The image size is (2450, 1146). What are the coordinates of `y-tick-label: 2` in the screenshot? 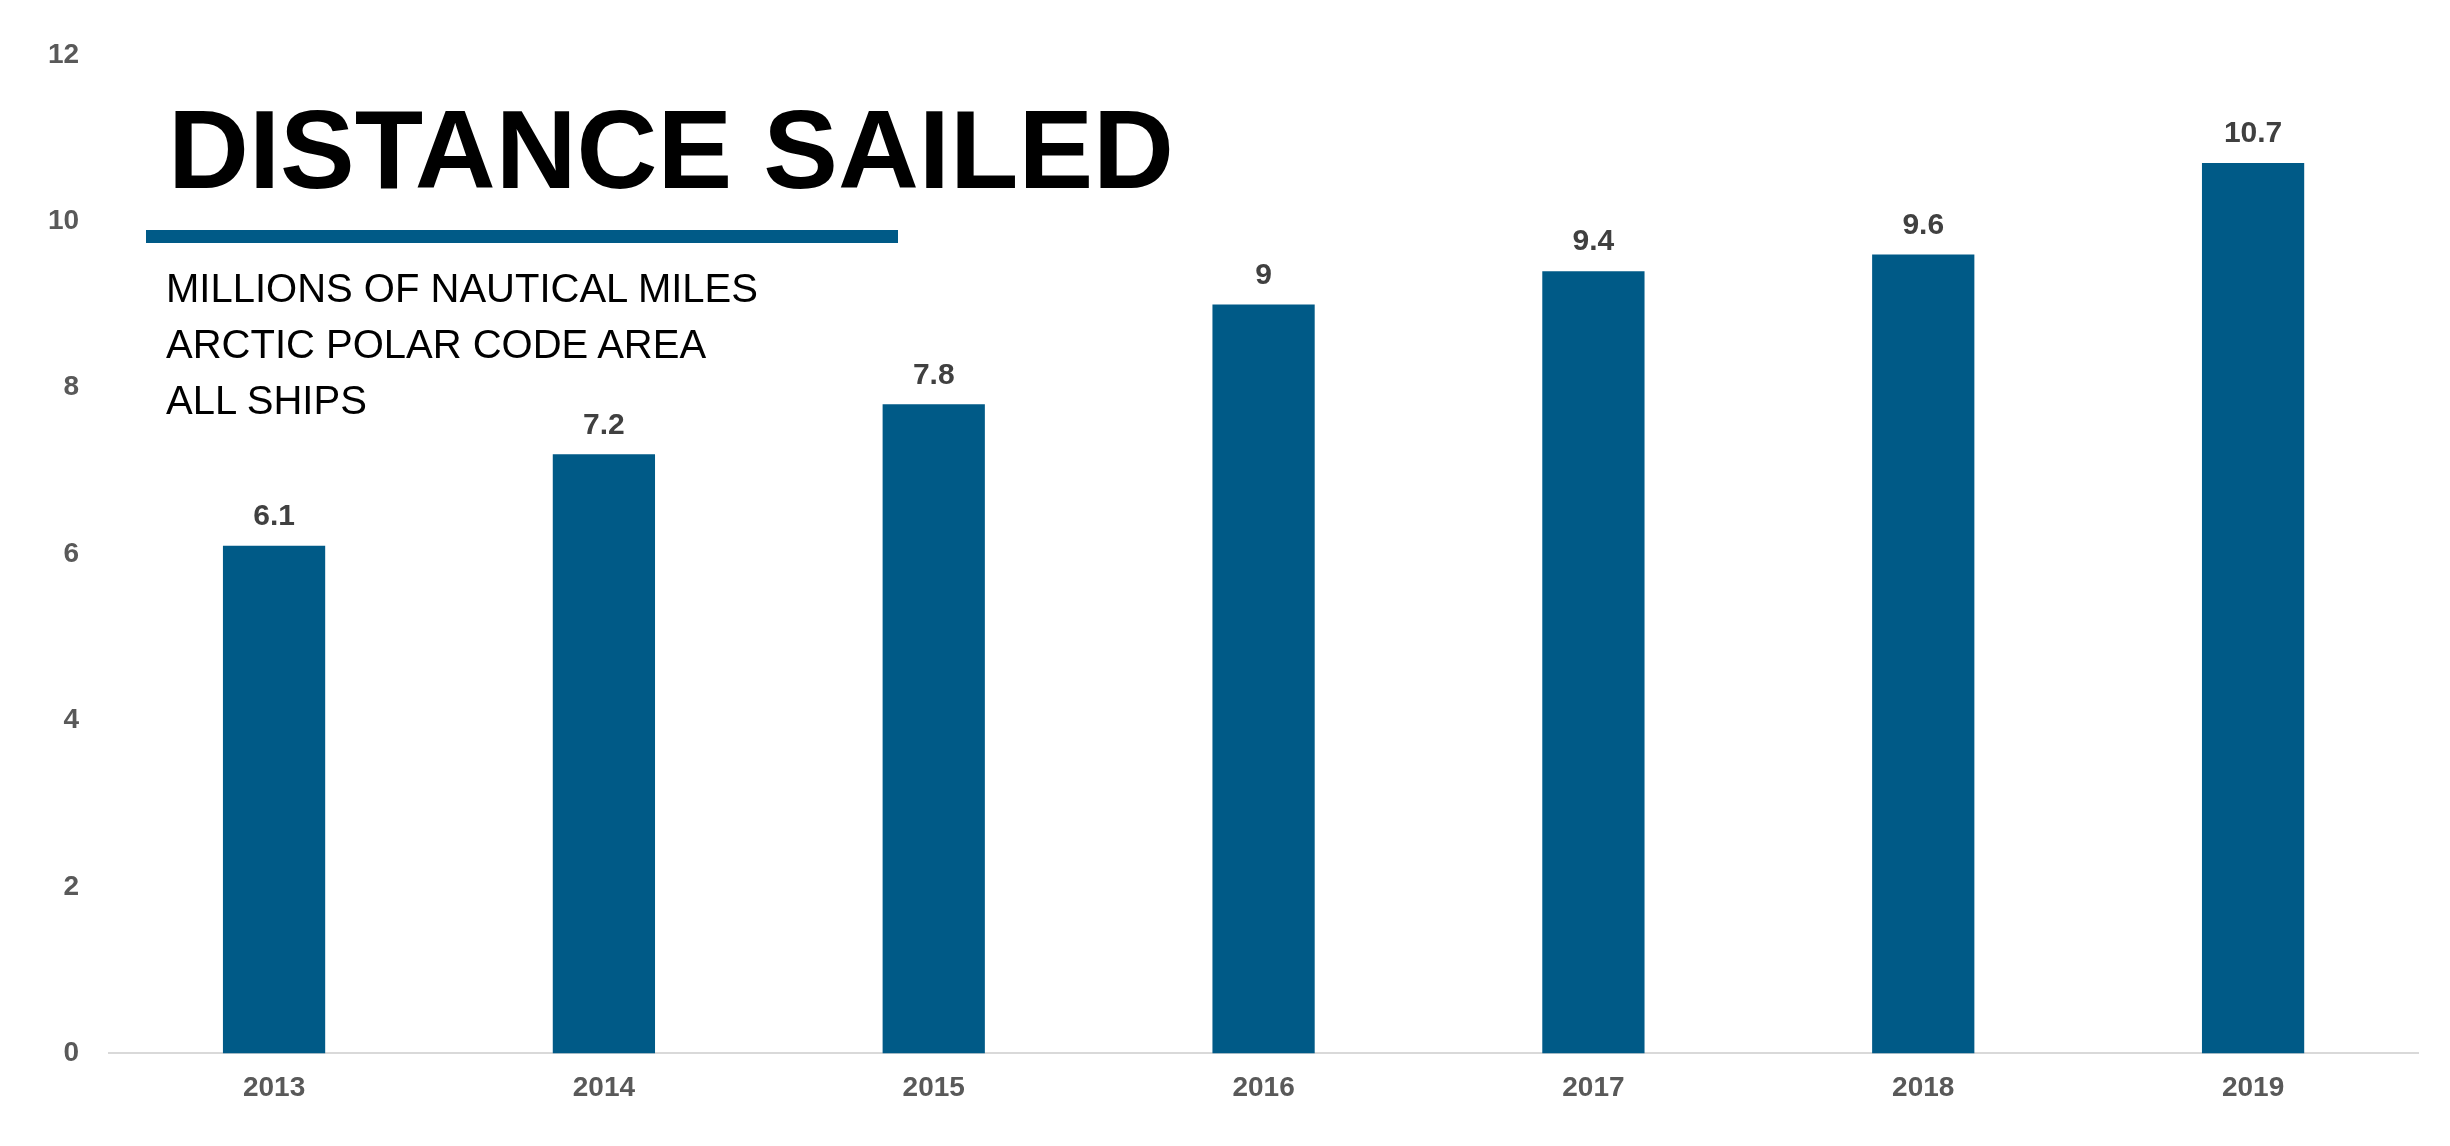 It's located at (71, 885).